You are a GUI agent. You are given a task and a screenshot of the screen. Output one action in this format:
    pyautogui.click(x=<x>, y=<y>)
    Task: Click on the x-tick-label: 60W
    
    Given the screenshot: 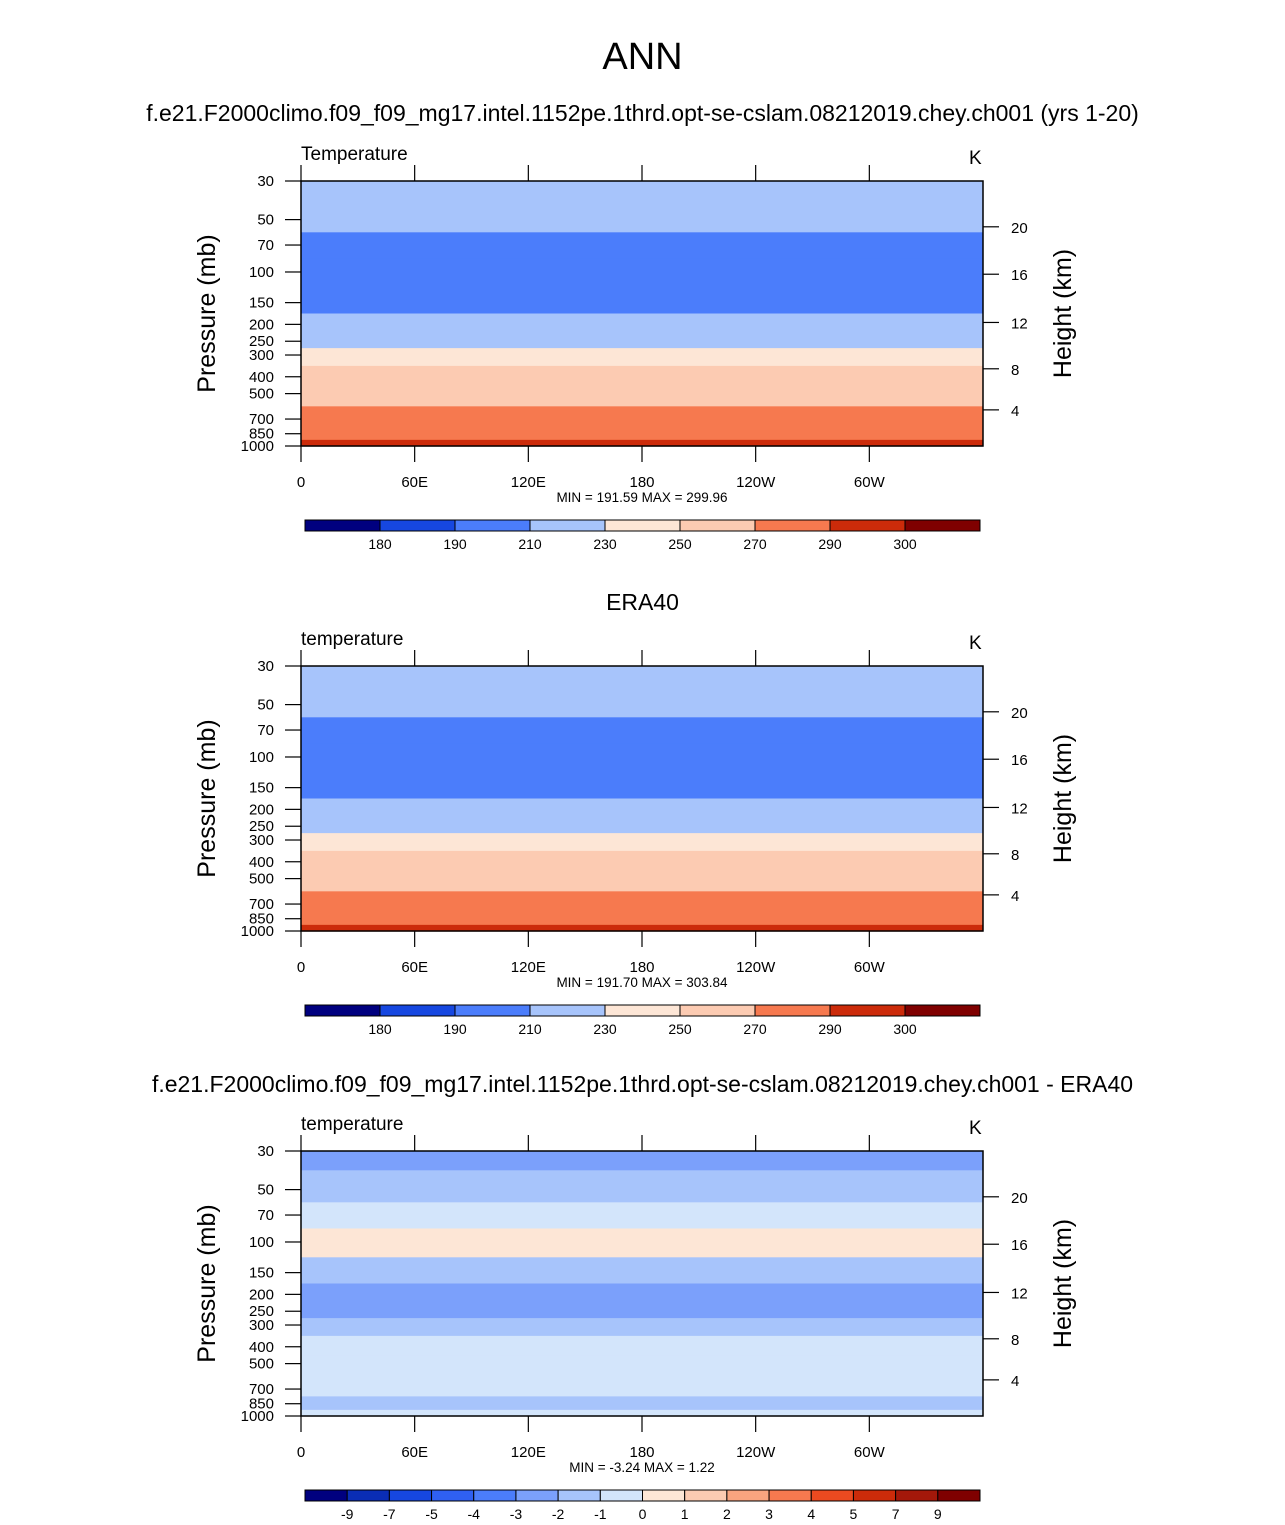 What is the action you would take?
    pyautogui.click(x=870, y=482)
    